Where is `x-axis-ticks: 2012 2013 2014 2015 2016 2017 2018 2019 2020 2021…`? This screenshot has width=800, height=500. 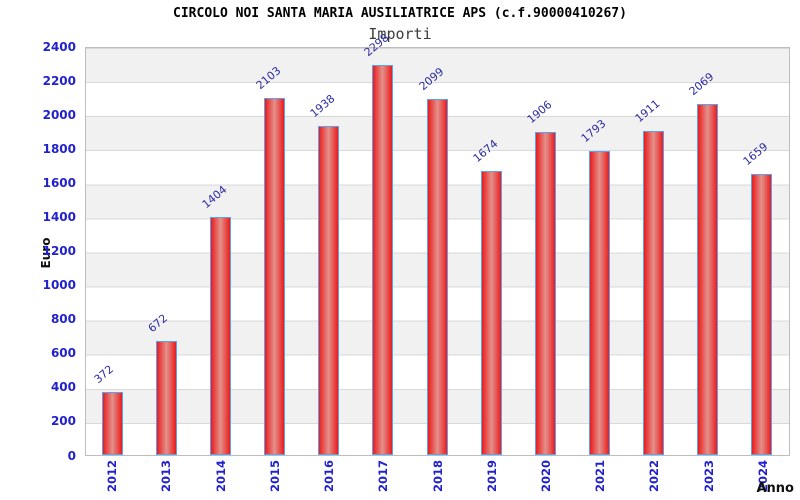
x-axis-ticks: 2012 2013 2014 2015 2016 2017 2018 2019 2020 2021… is located at coordinates (437, 480).